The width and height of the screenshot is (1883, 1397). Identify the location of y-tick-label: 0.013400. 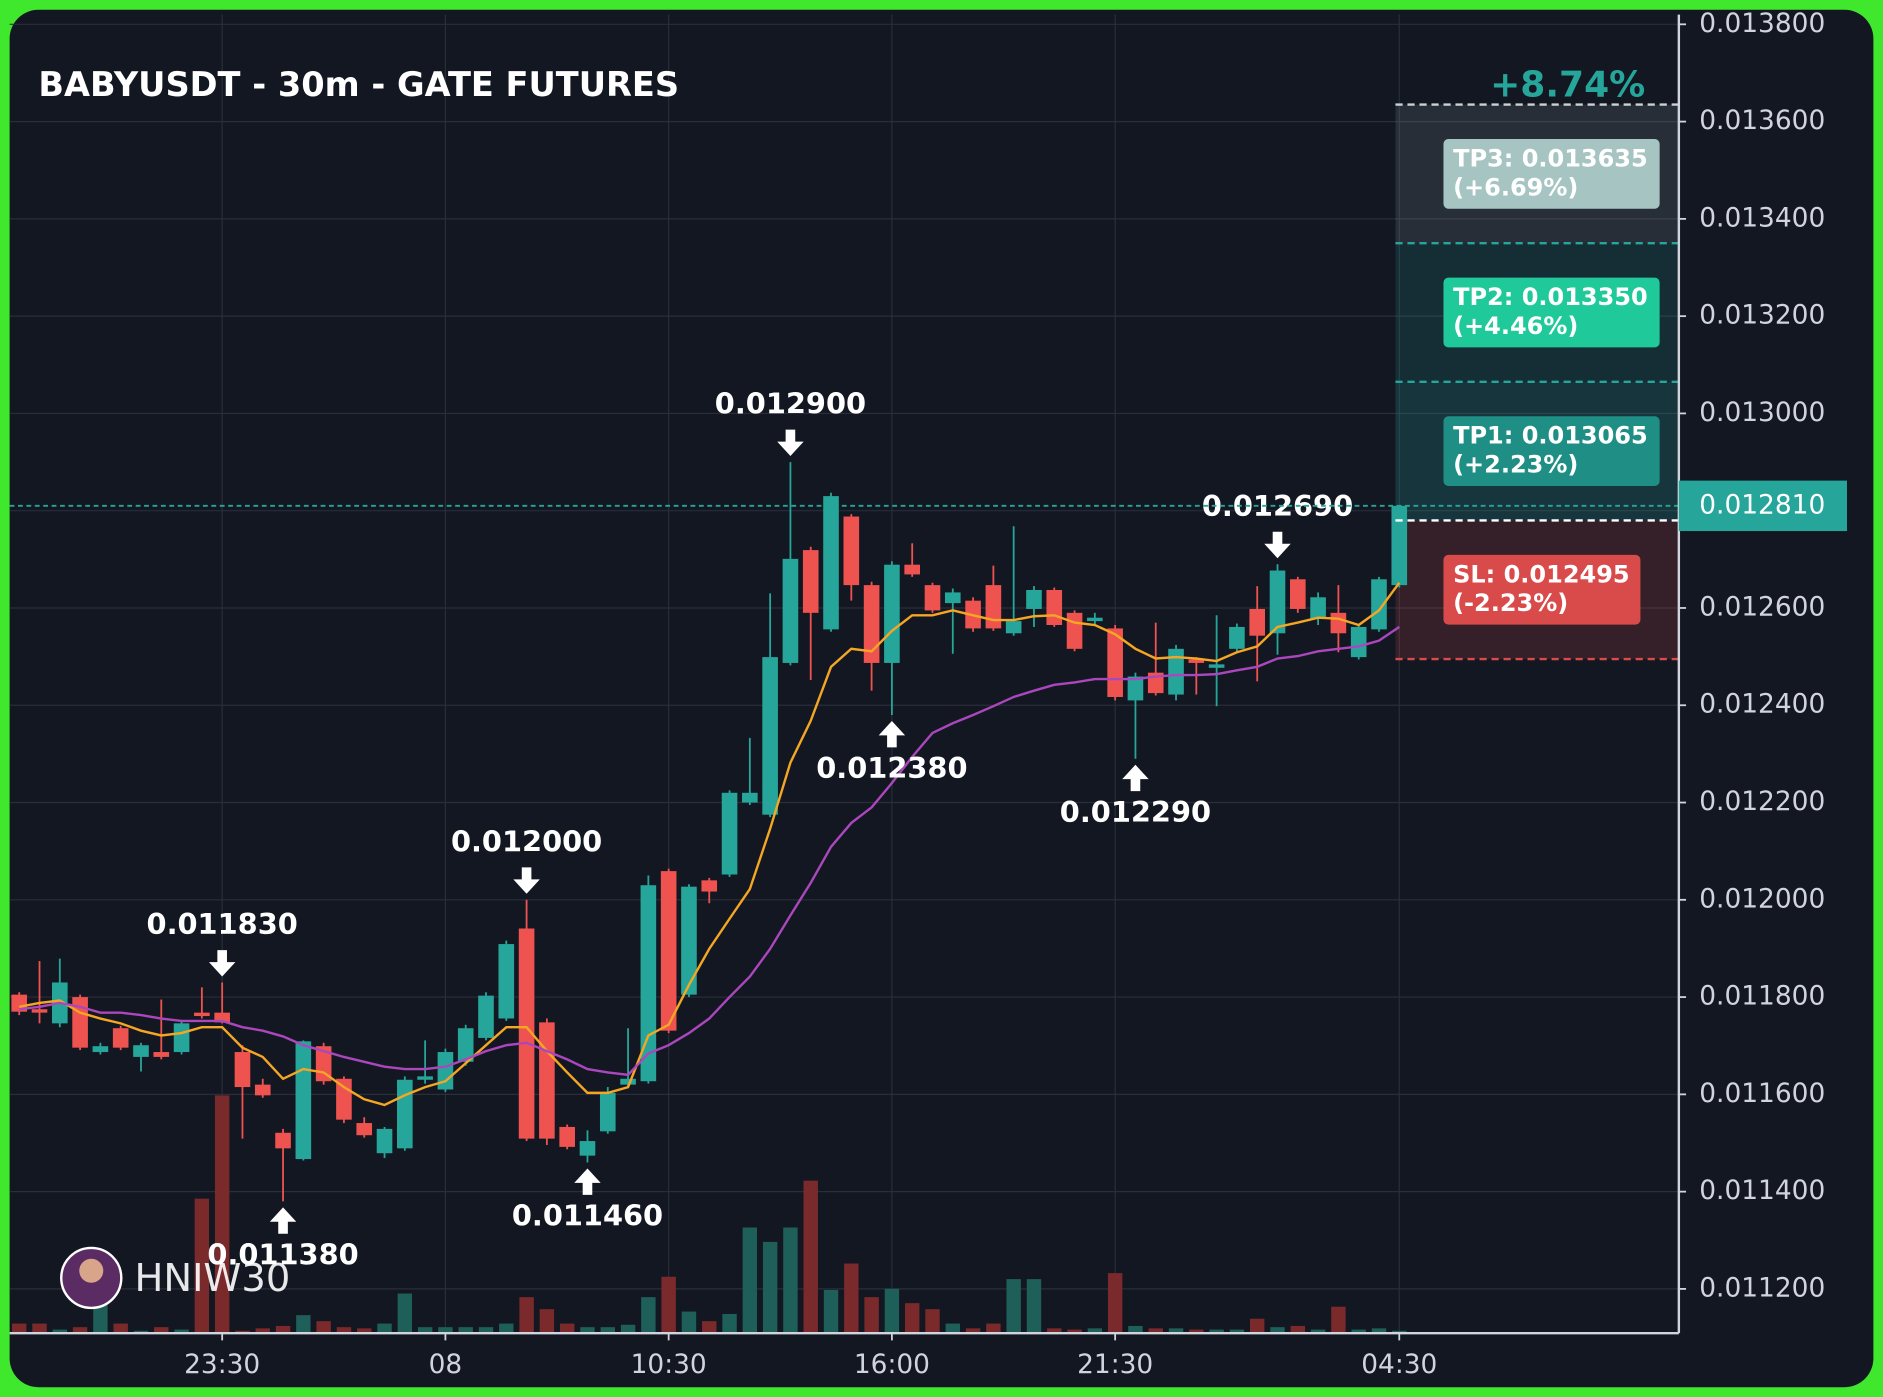
(1762, 217).